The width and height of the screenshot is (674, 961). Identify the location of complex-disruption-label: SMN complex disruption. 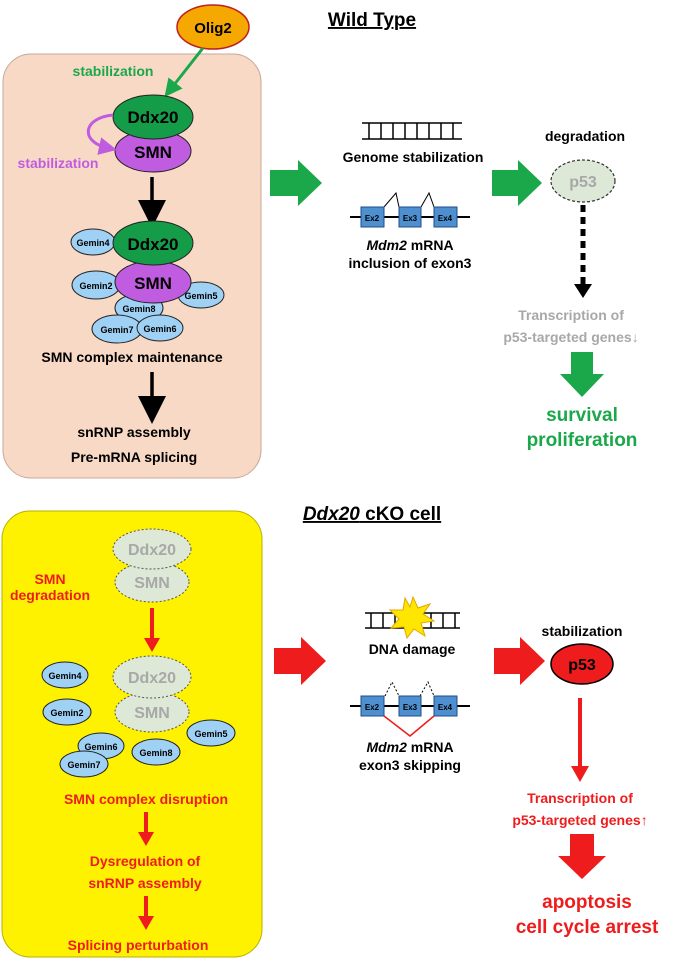
(146, 799).